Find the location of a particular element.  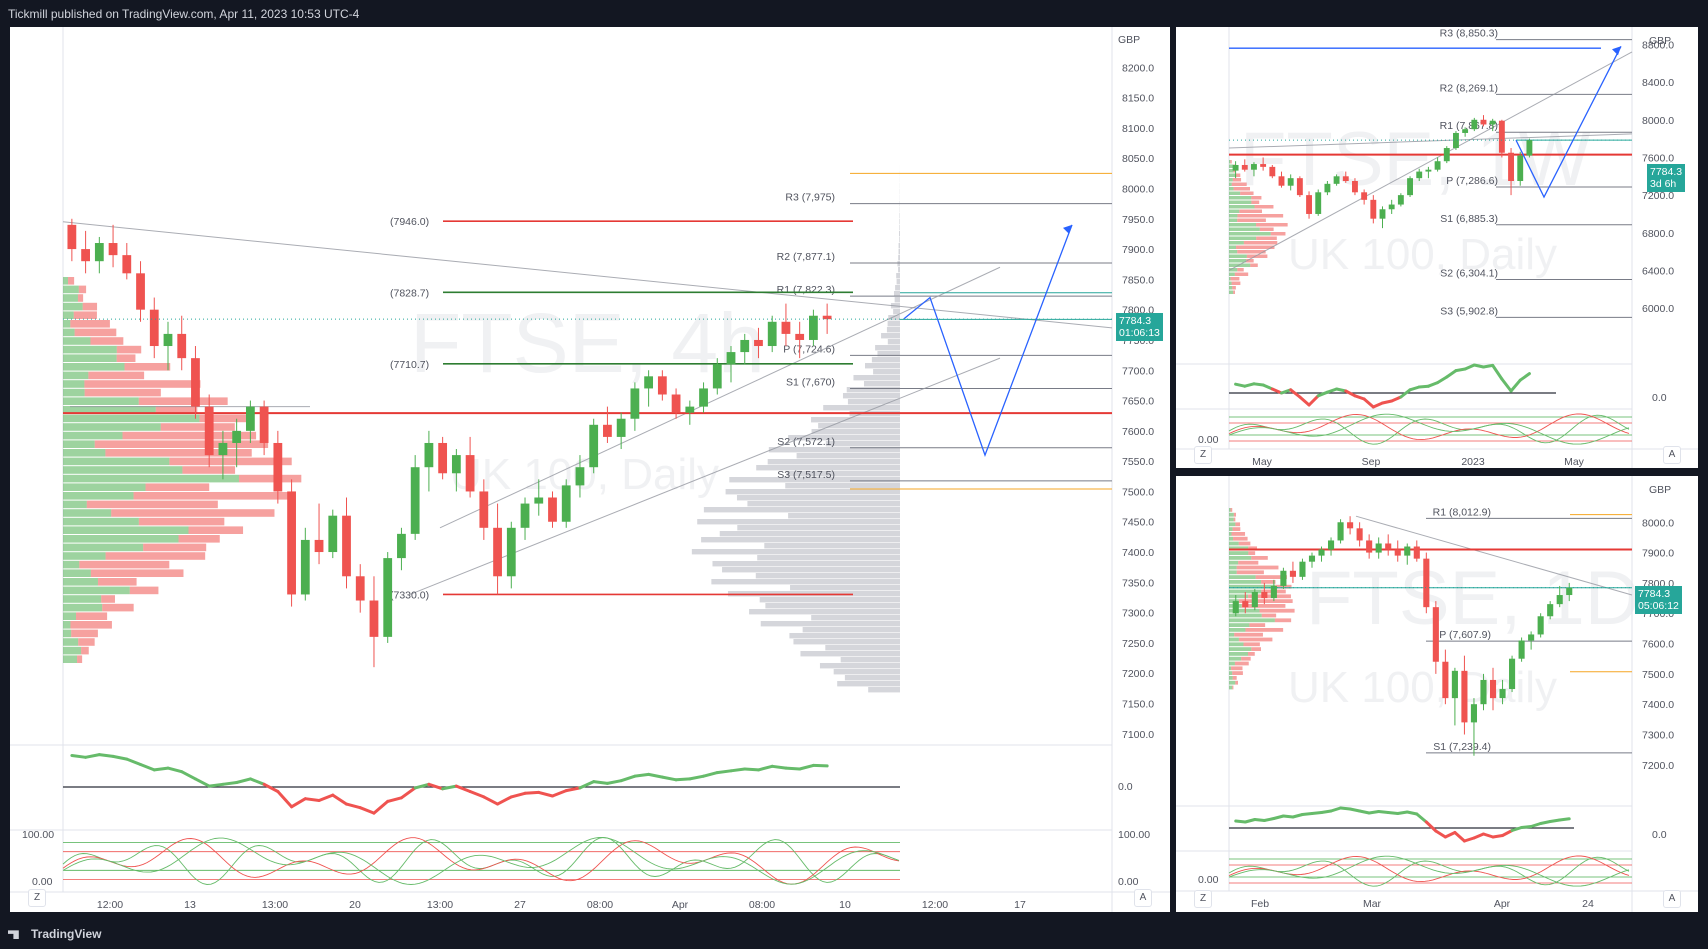

y-tick-label: 7550.0 is located at coordinates (1138, 462).